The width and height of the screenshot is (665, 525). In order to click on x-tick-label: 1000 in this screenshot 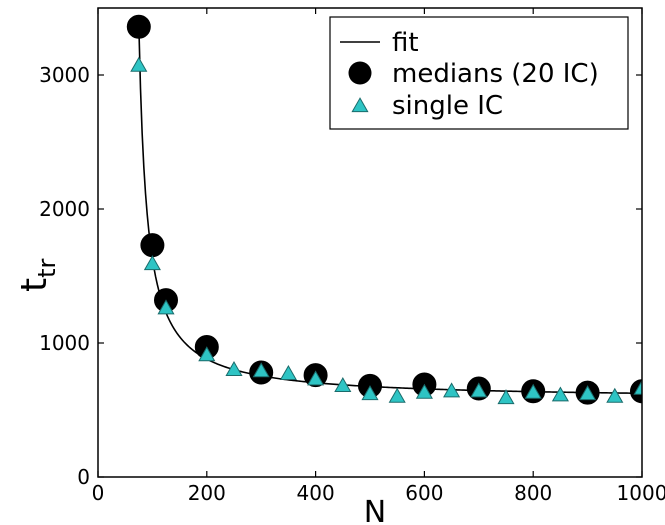, I will do `click(641, 493)`.